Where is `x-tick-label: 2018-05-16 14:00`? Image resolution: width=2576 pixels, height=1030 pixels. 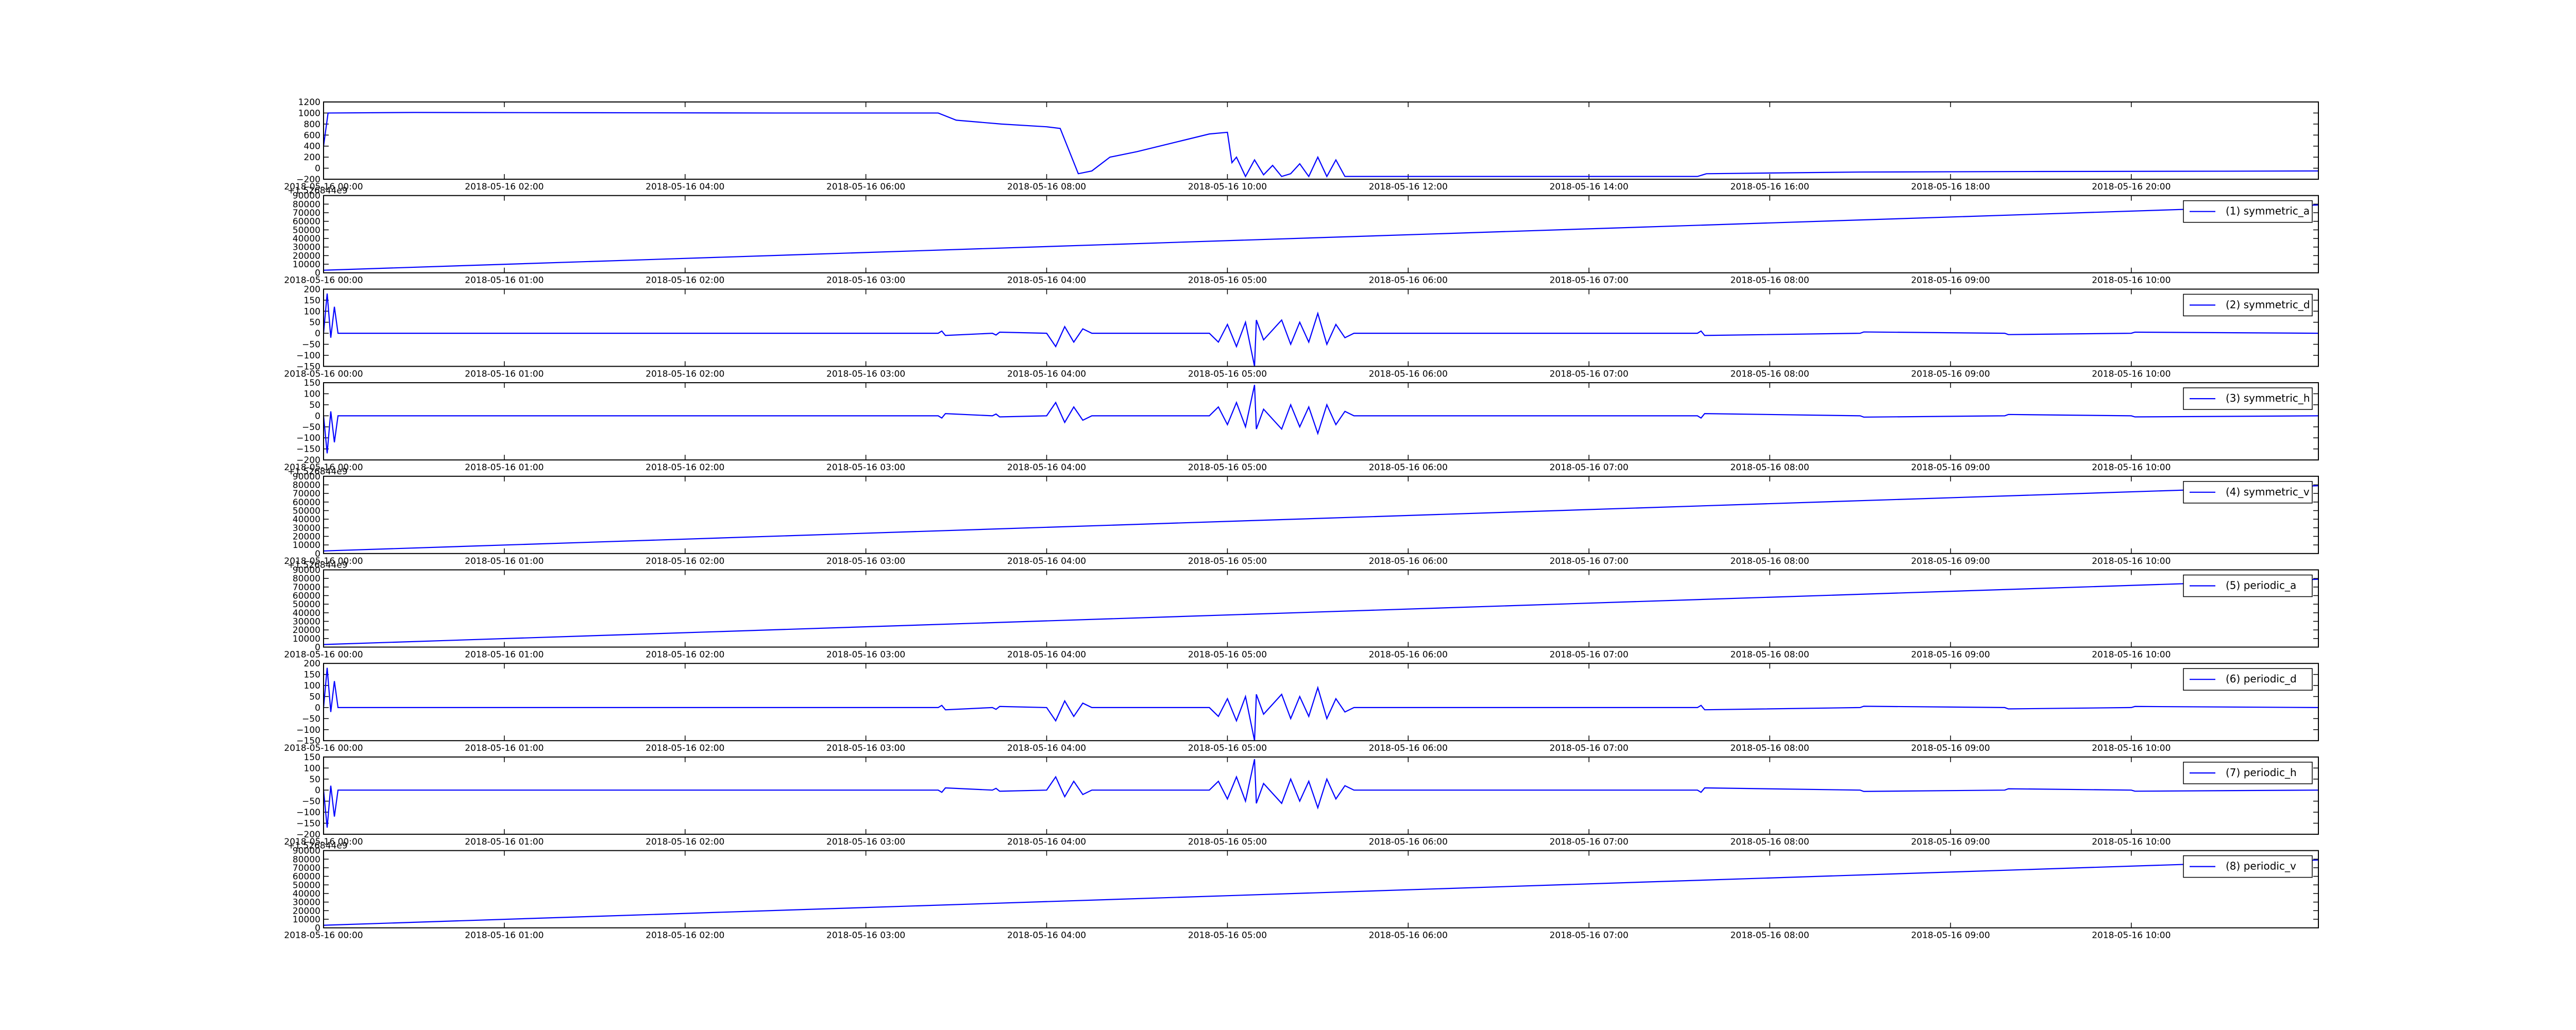 x-tick-label: 2018-05-16 14:00 is located at coordinates (1589, 187).